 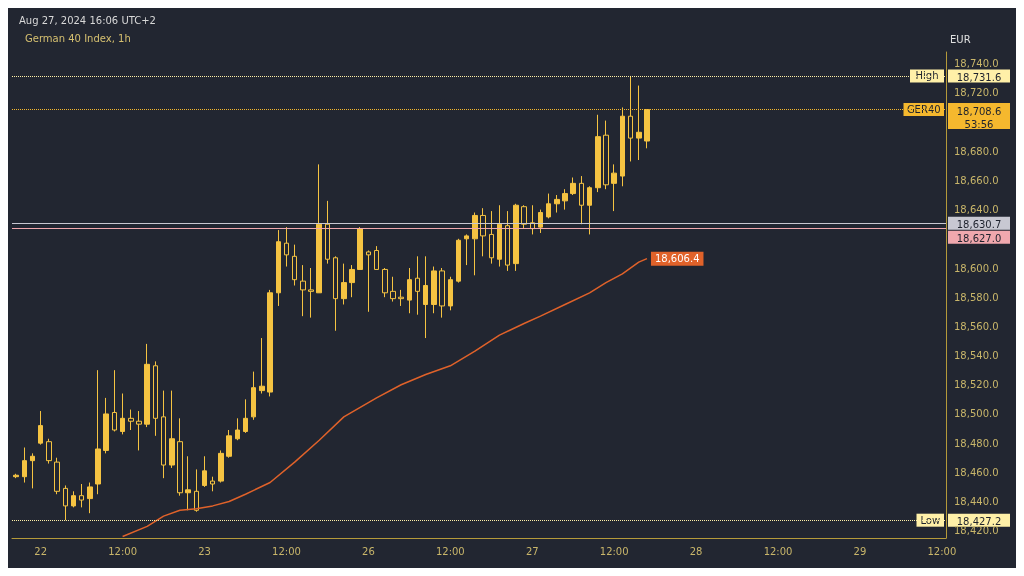 What do you see at coordinates (860, 551) in the screenshot?
I see `x-tick-label: 29` at bounding box center [860, 551].